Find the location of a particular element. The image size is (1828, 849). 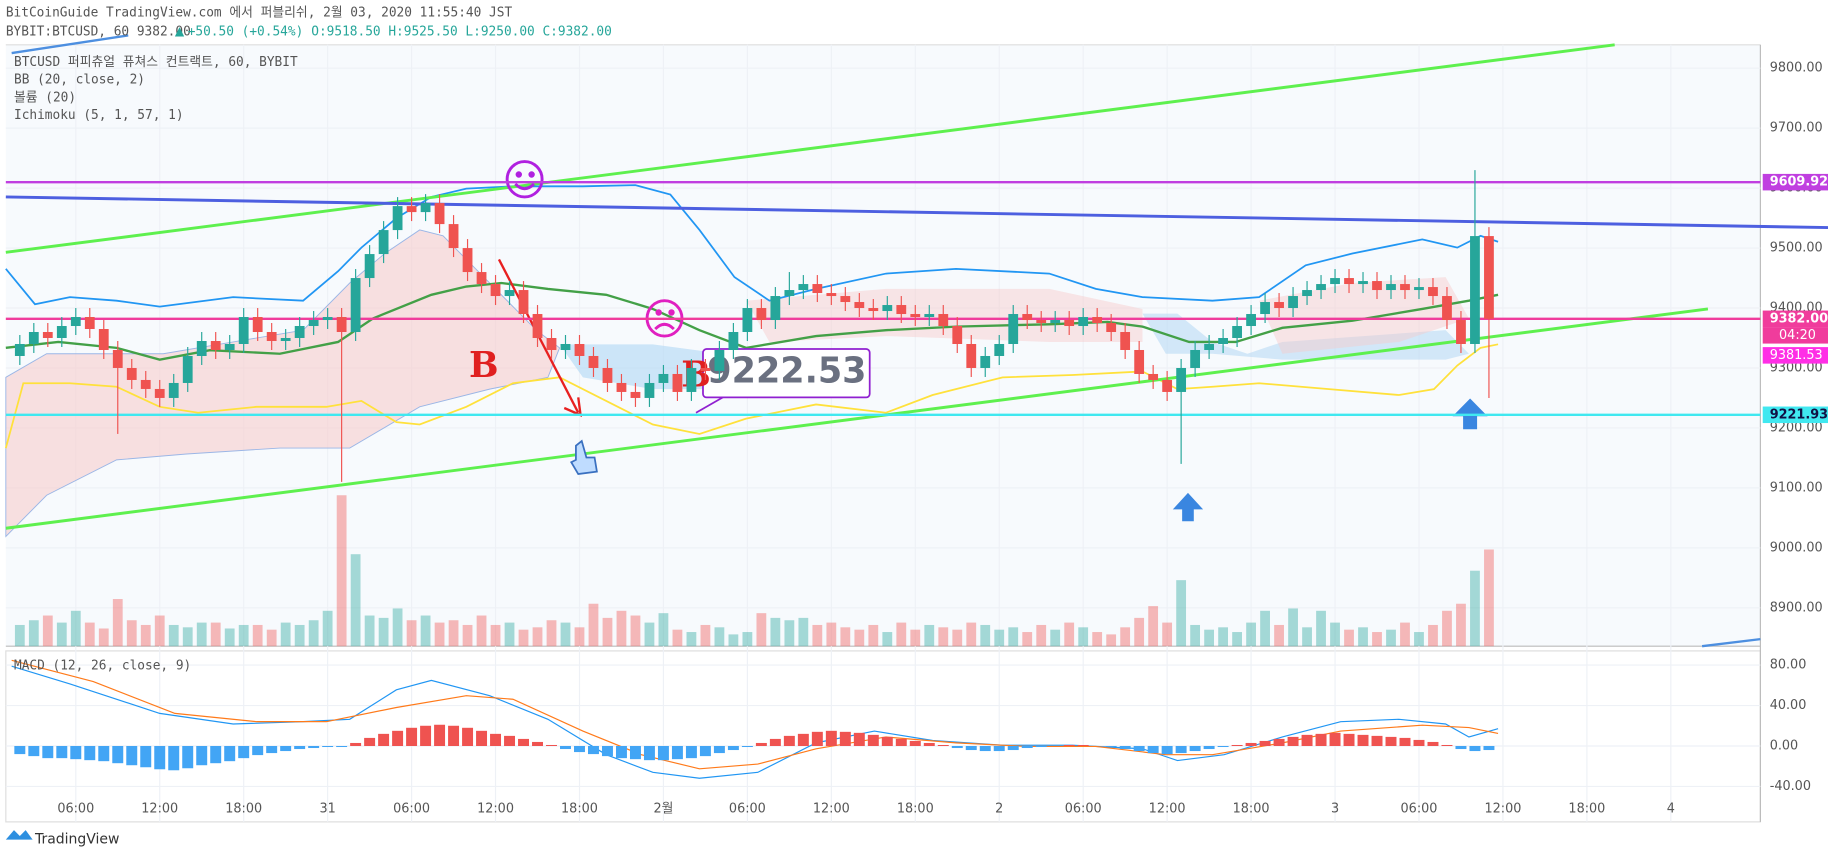

bb-lower is located at coordinates (751, 396).